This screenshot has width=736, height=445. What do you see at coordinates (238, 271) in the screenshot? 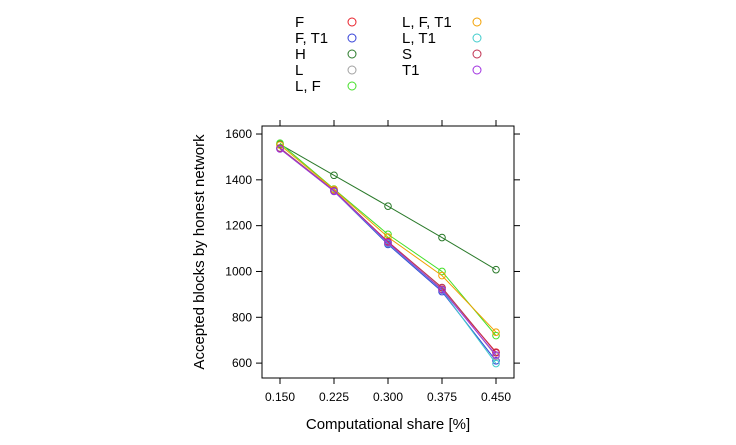
I see `y-tick-label: 1000` at bounding box center [238, 271].